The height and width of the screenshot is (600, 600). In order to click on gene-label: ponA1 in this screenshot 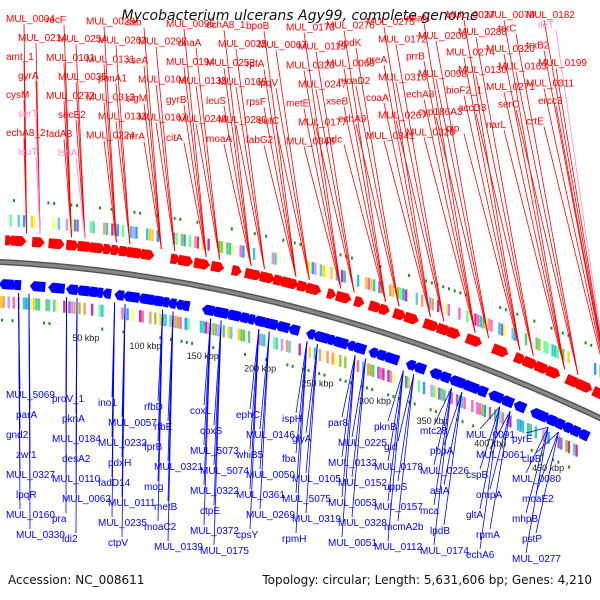, I will do `click(112, 78)`.